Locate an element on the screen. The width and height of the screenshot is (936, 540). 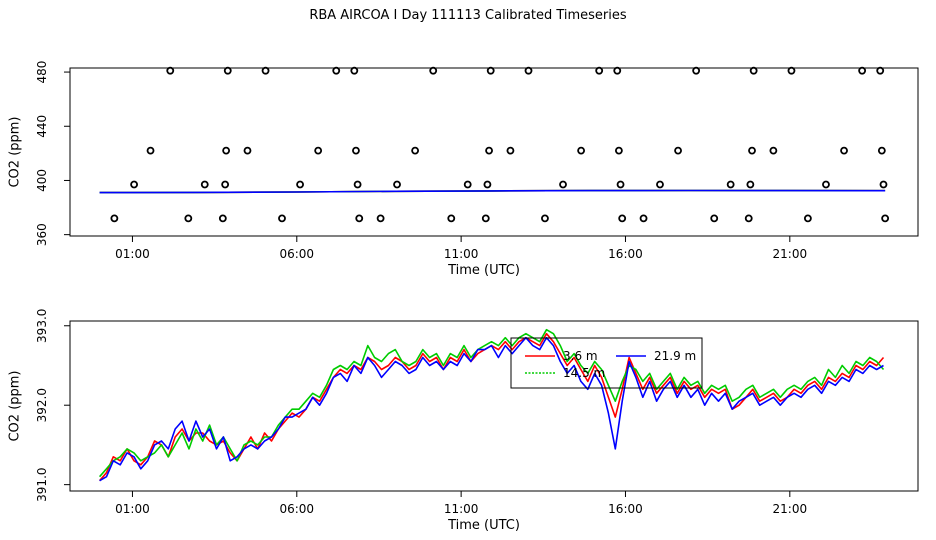
legend: 3.6 m 21.9 m 14.5 m is located at coordinates (606, 363).